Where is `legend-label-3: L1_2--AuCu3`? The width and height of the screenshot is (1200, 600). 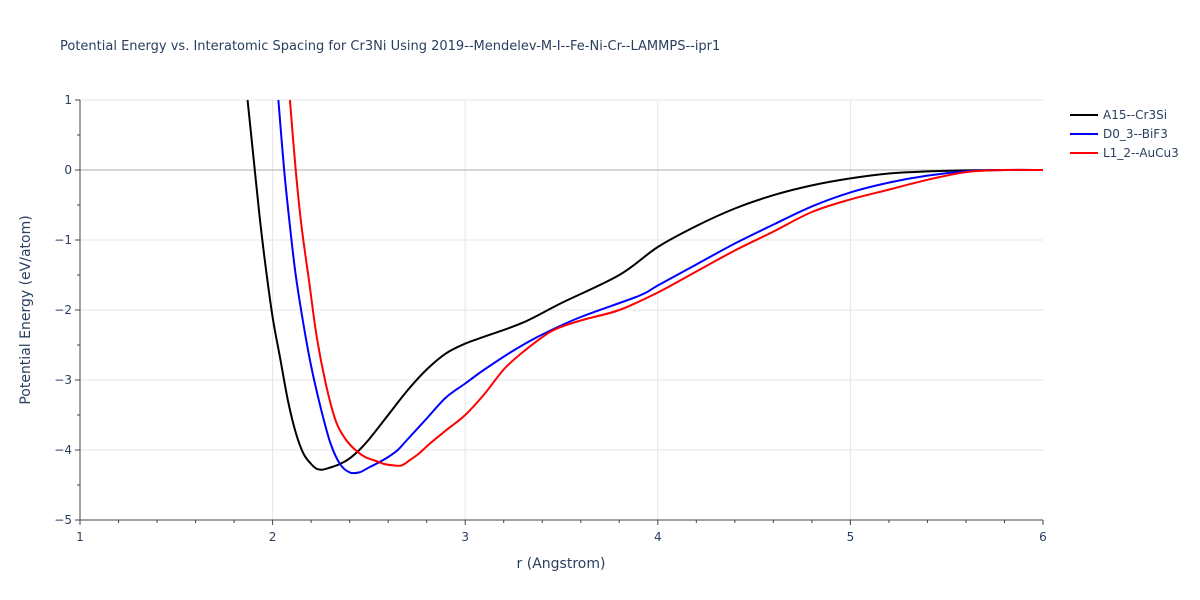
legend-label-3: L1_2--AuCu3 is located at coordinates (1141, 153).